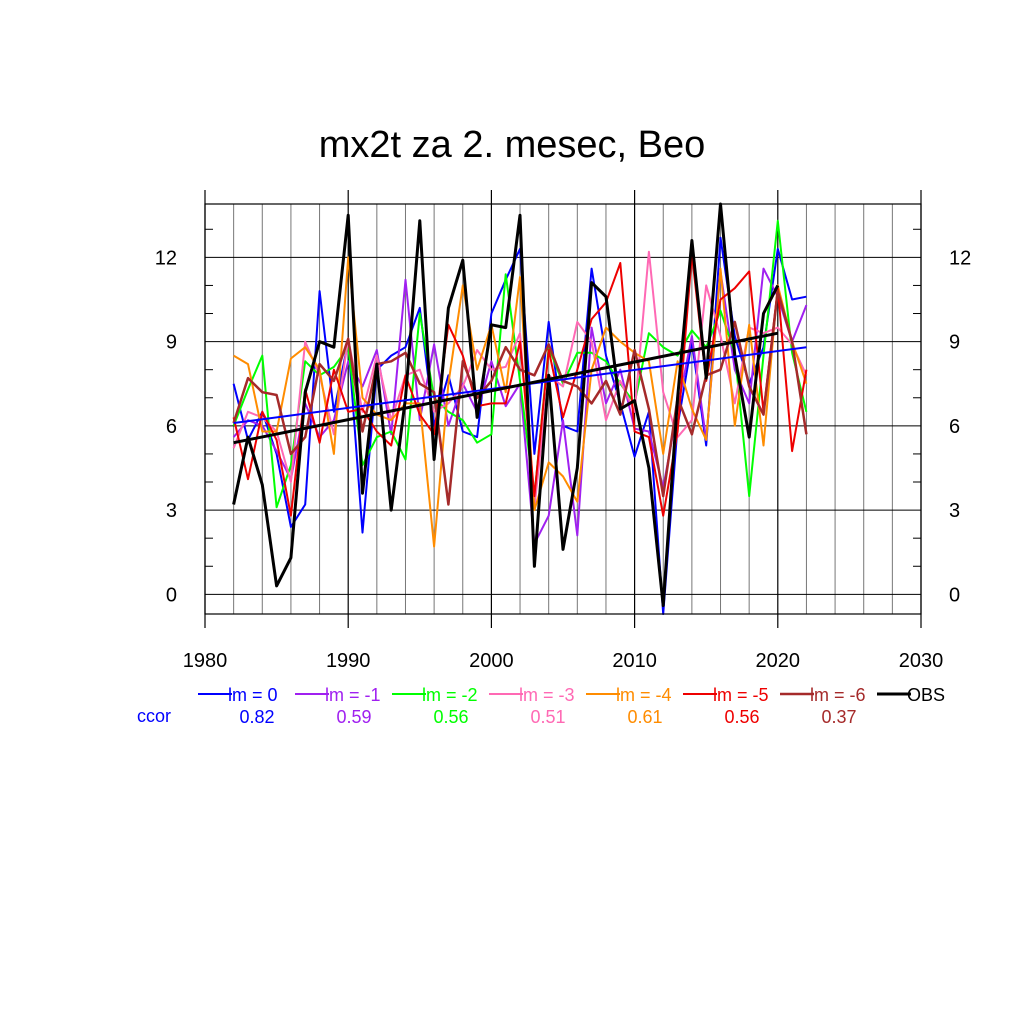  Describe the element at coordinates (348, 661) in the screenshot. I see `x-tick-label: 1990` at that location.